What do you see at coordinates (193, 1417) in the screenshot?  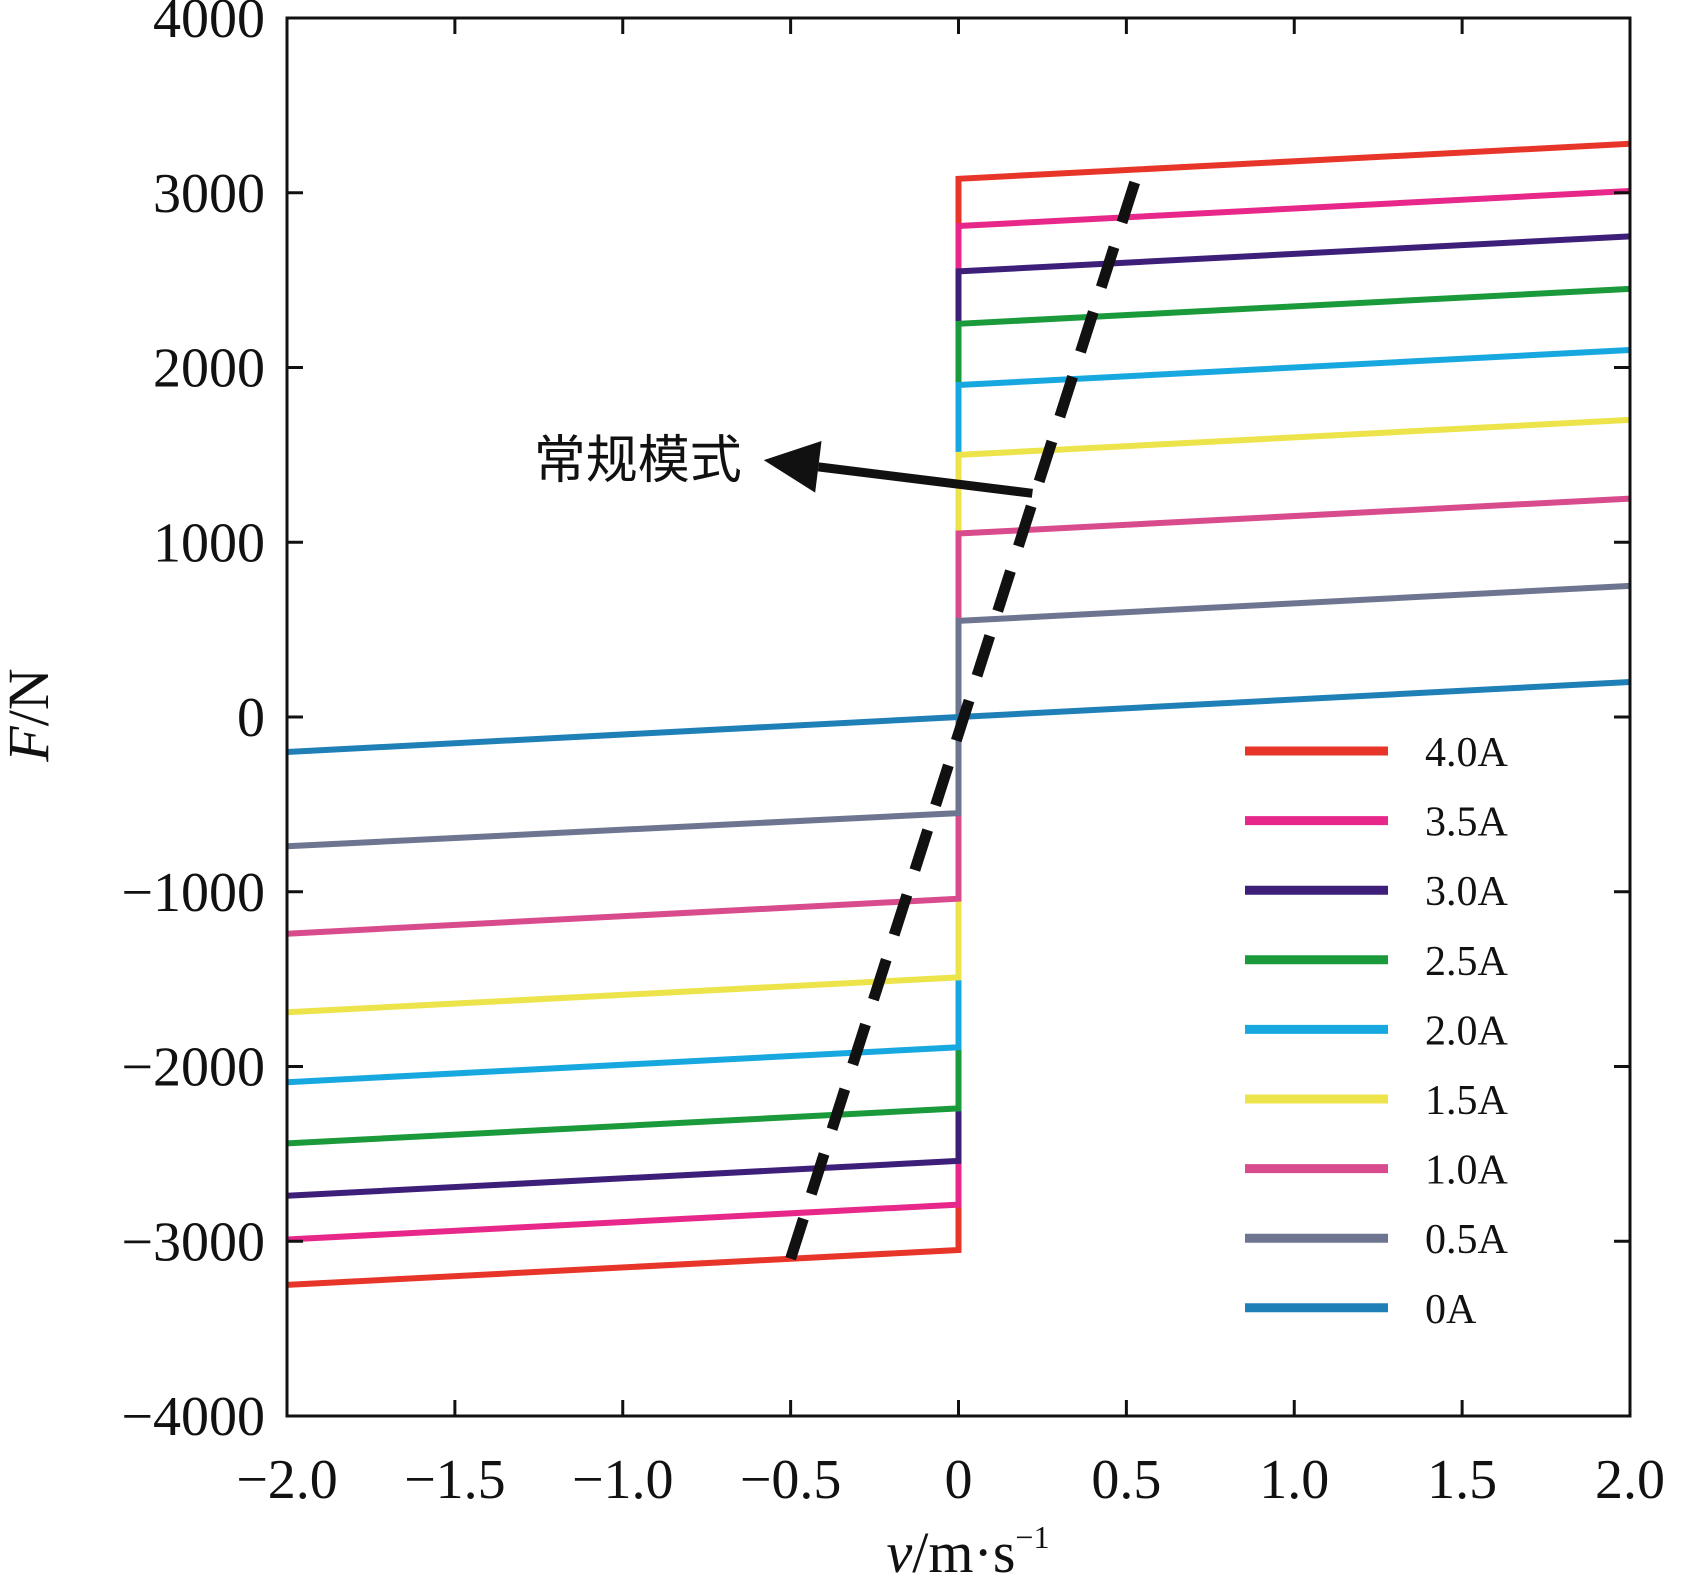 I see `y-tick-label: −4000` at bounding box center [193, 1417].